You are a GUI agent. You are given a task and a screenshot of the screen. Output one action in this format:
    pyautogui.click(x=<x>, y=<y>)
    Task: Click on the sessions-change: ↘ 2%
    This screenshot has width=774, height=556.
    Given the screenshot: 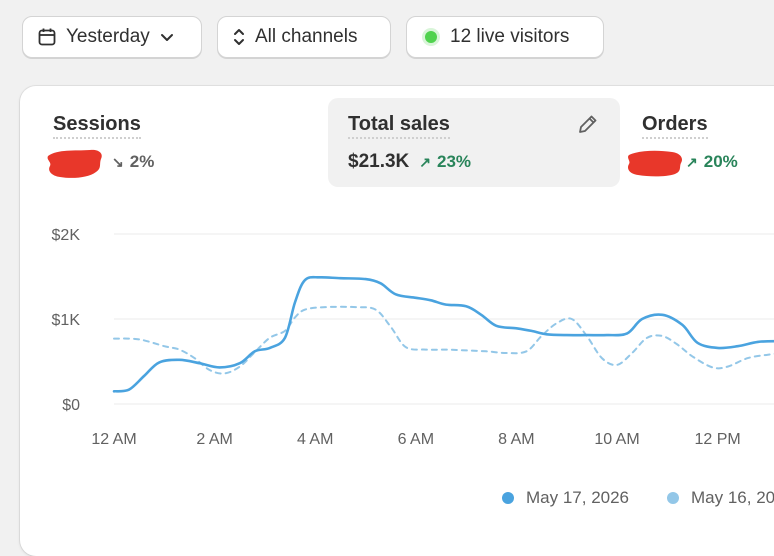 What is the action you would take?
    pyautogui.click(x=133, y=162)
    